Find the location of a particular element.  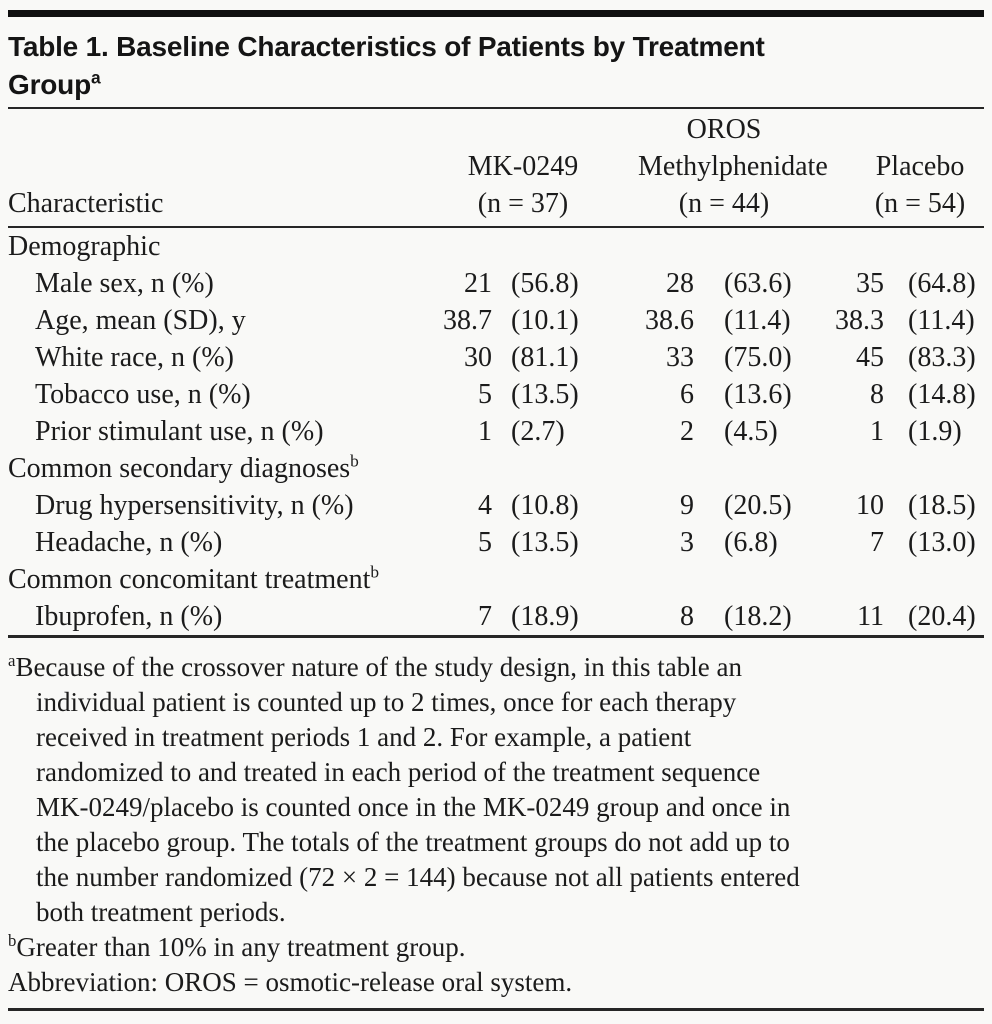

value-n-placebo: 38.3 is located at coordinates (860, 320).